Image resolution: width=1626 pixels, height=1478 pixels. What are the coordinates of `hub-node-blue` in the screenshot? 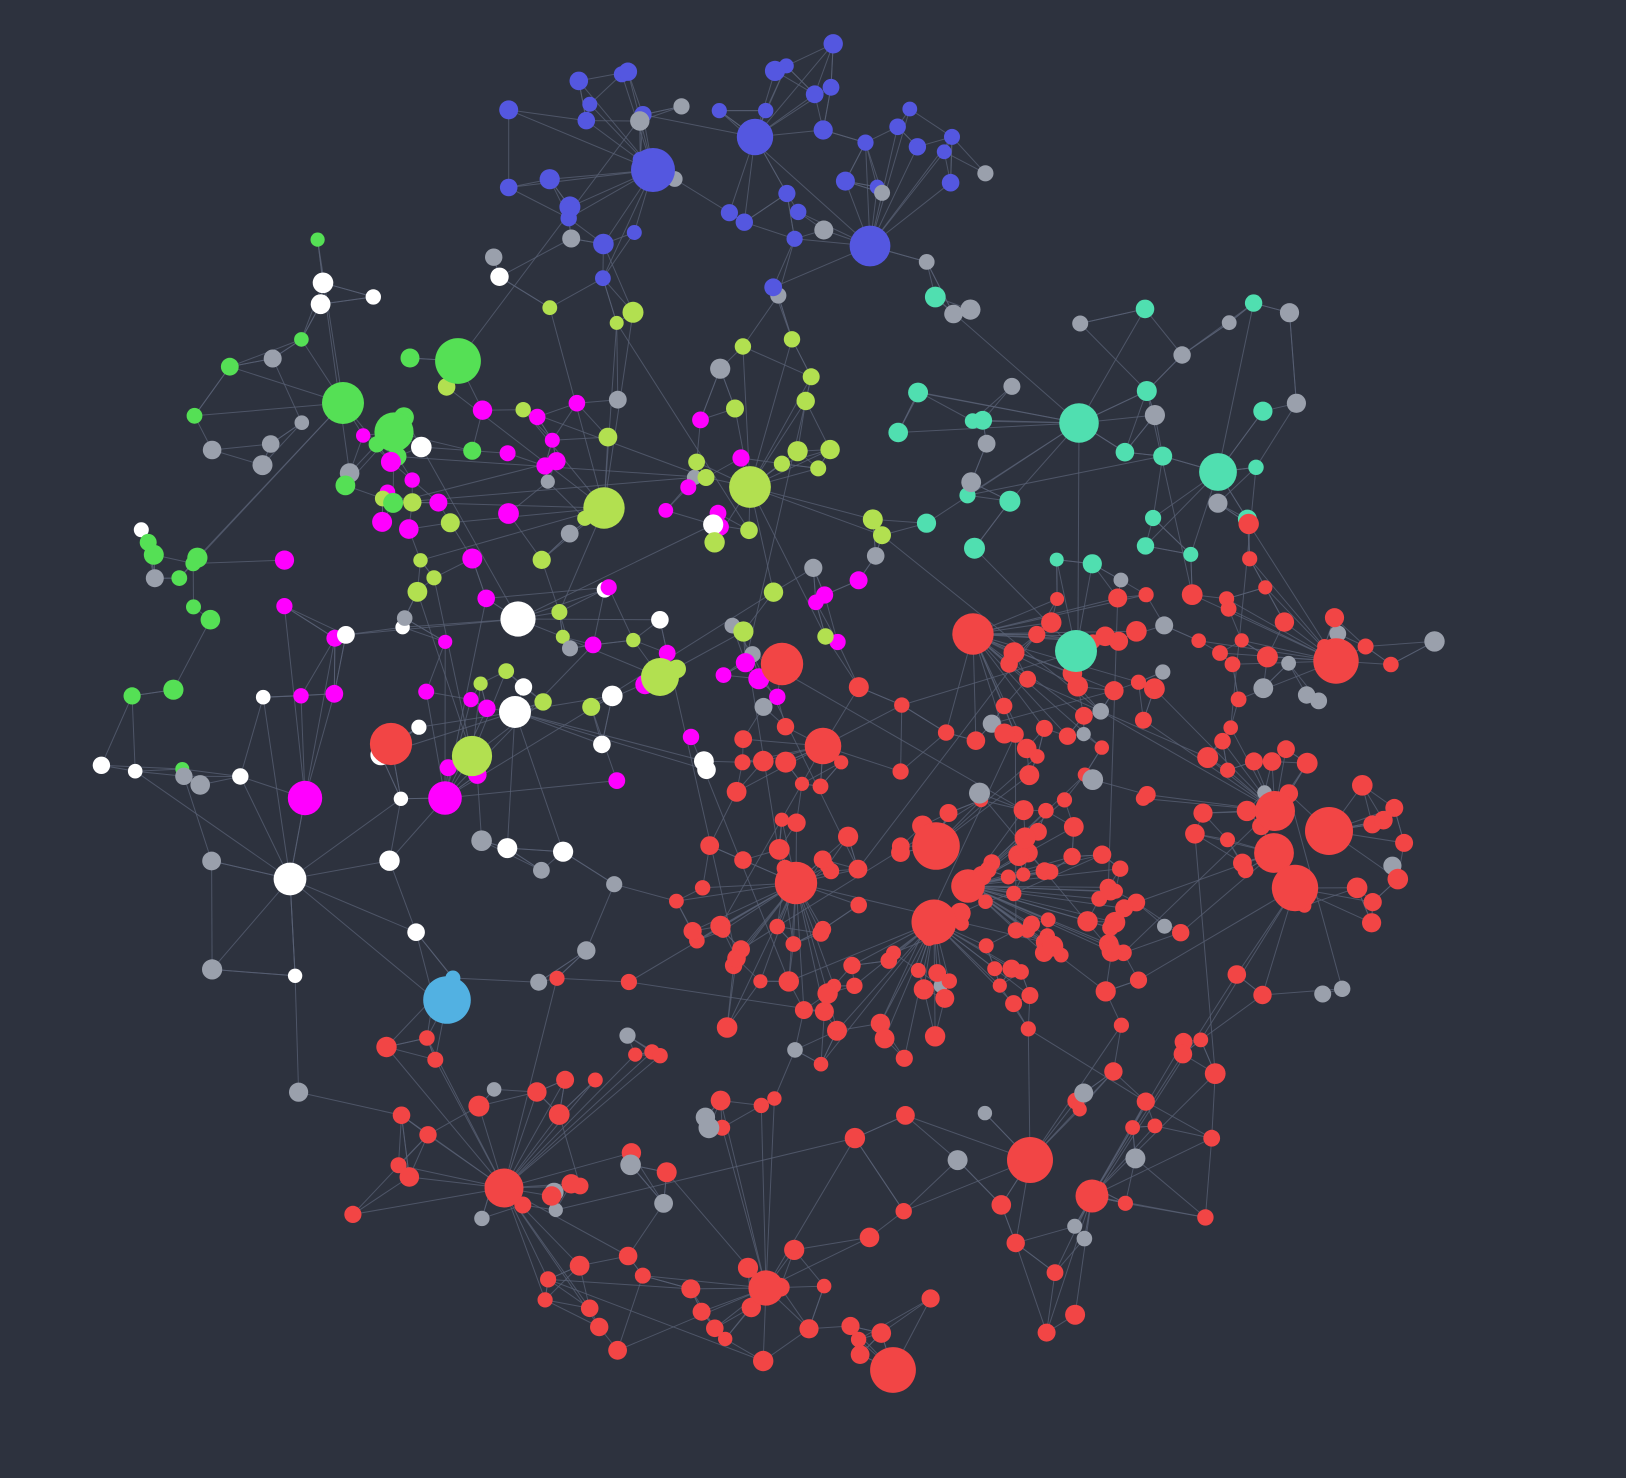 It's located at (653, 170).